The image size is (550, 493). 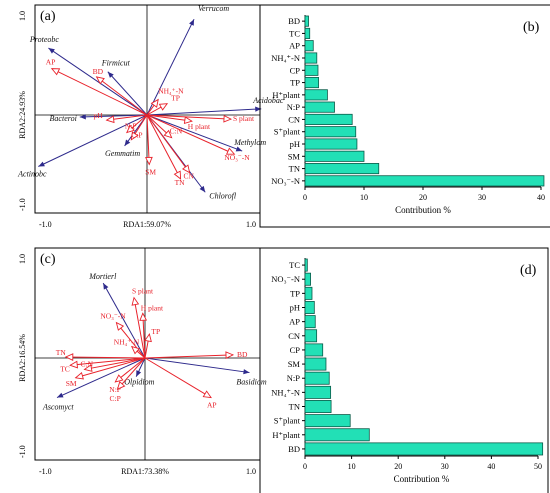 What do you see at coordinates (285, 181) in the screenshot?
I see `category-label: NO₃⁻-N` at bounding box center [285, 181].